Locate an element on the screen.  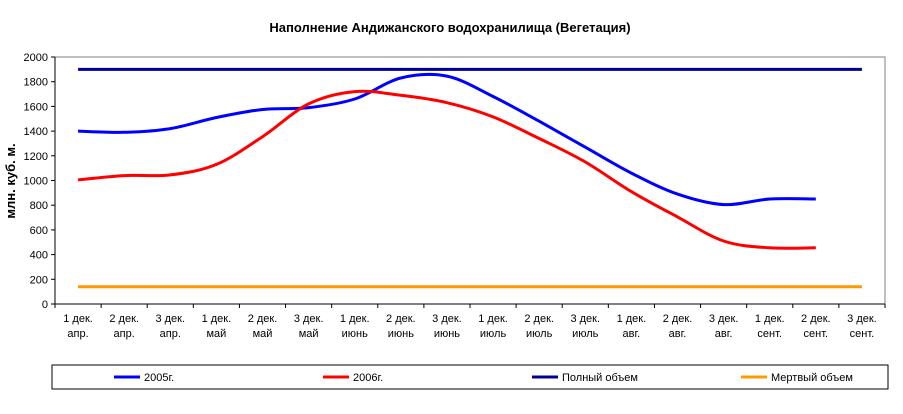
y-tick-label: 1400 is located at coordinates (36, 132).